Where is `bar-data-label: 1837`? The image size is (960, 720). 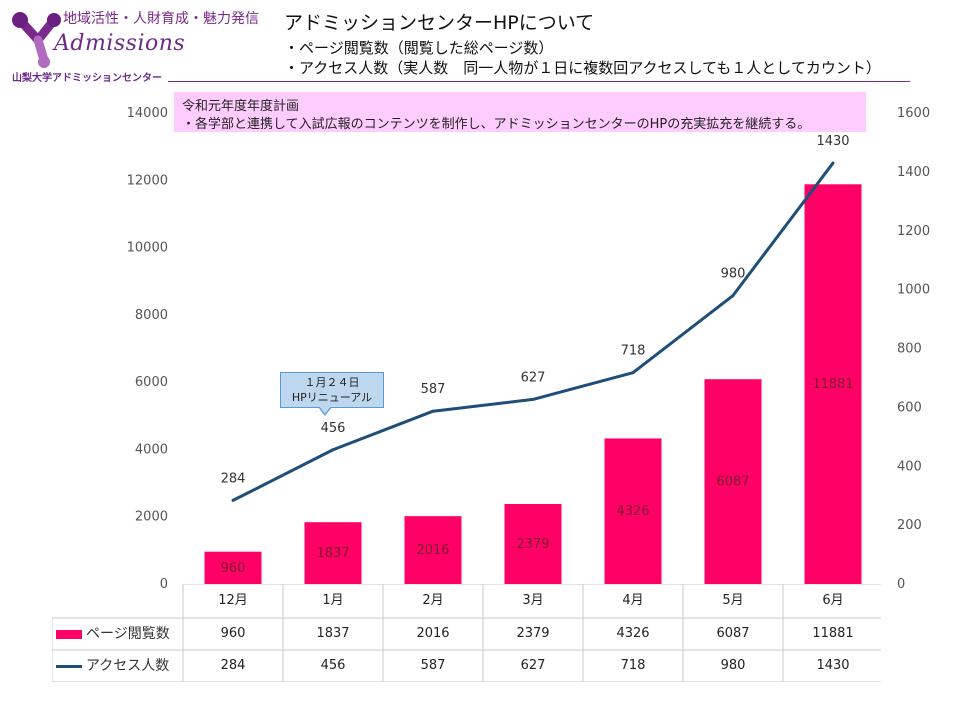
bar-data-label: 1837 is located at coordinates (332, 553).